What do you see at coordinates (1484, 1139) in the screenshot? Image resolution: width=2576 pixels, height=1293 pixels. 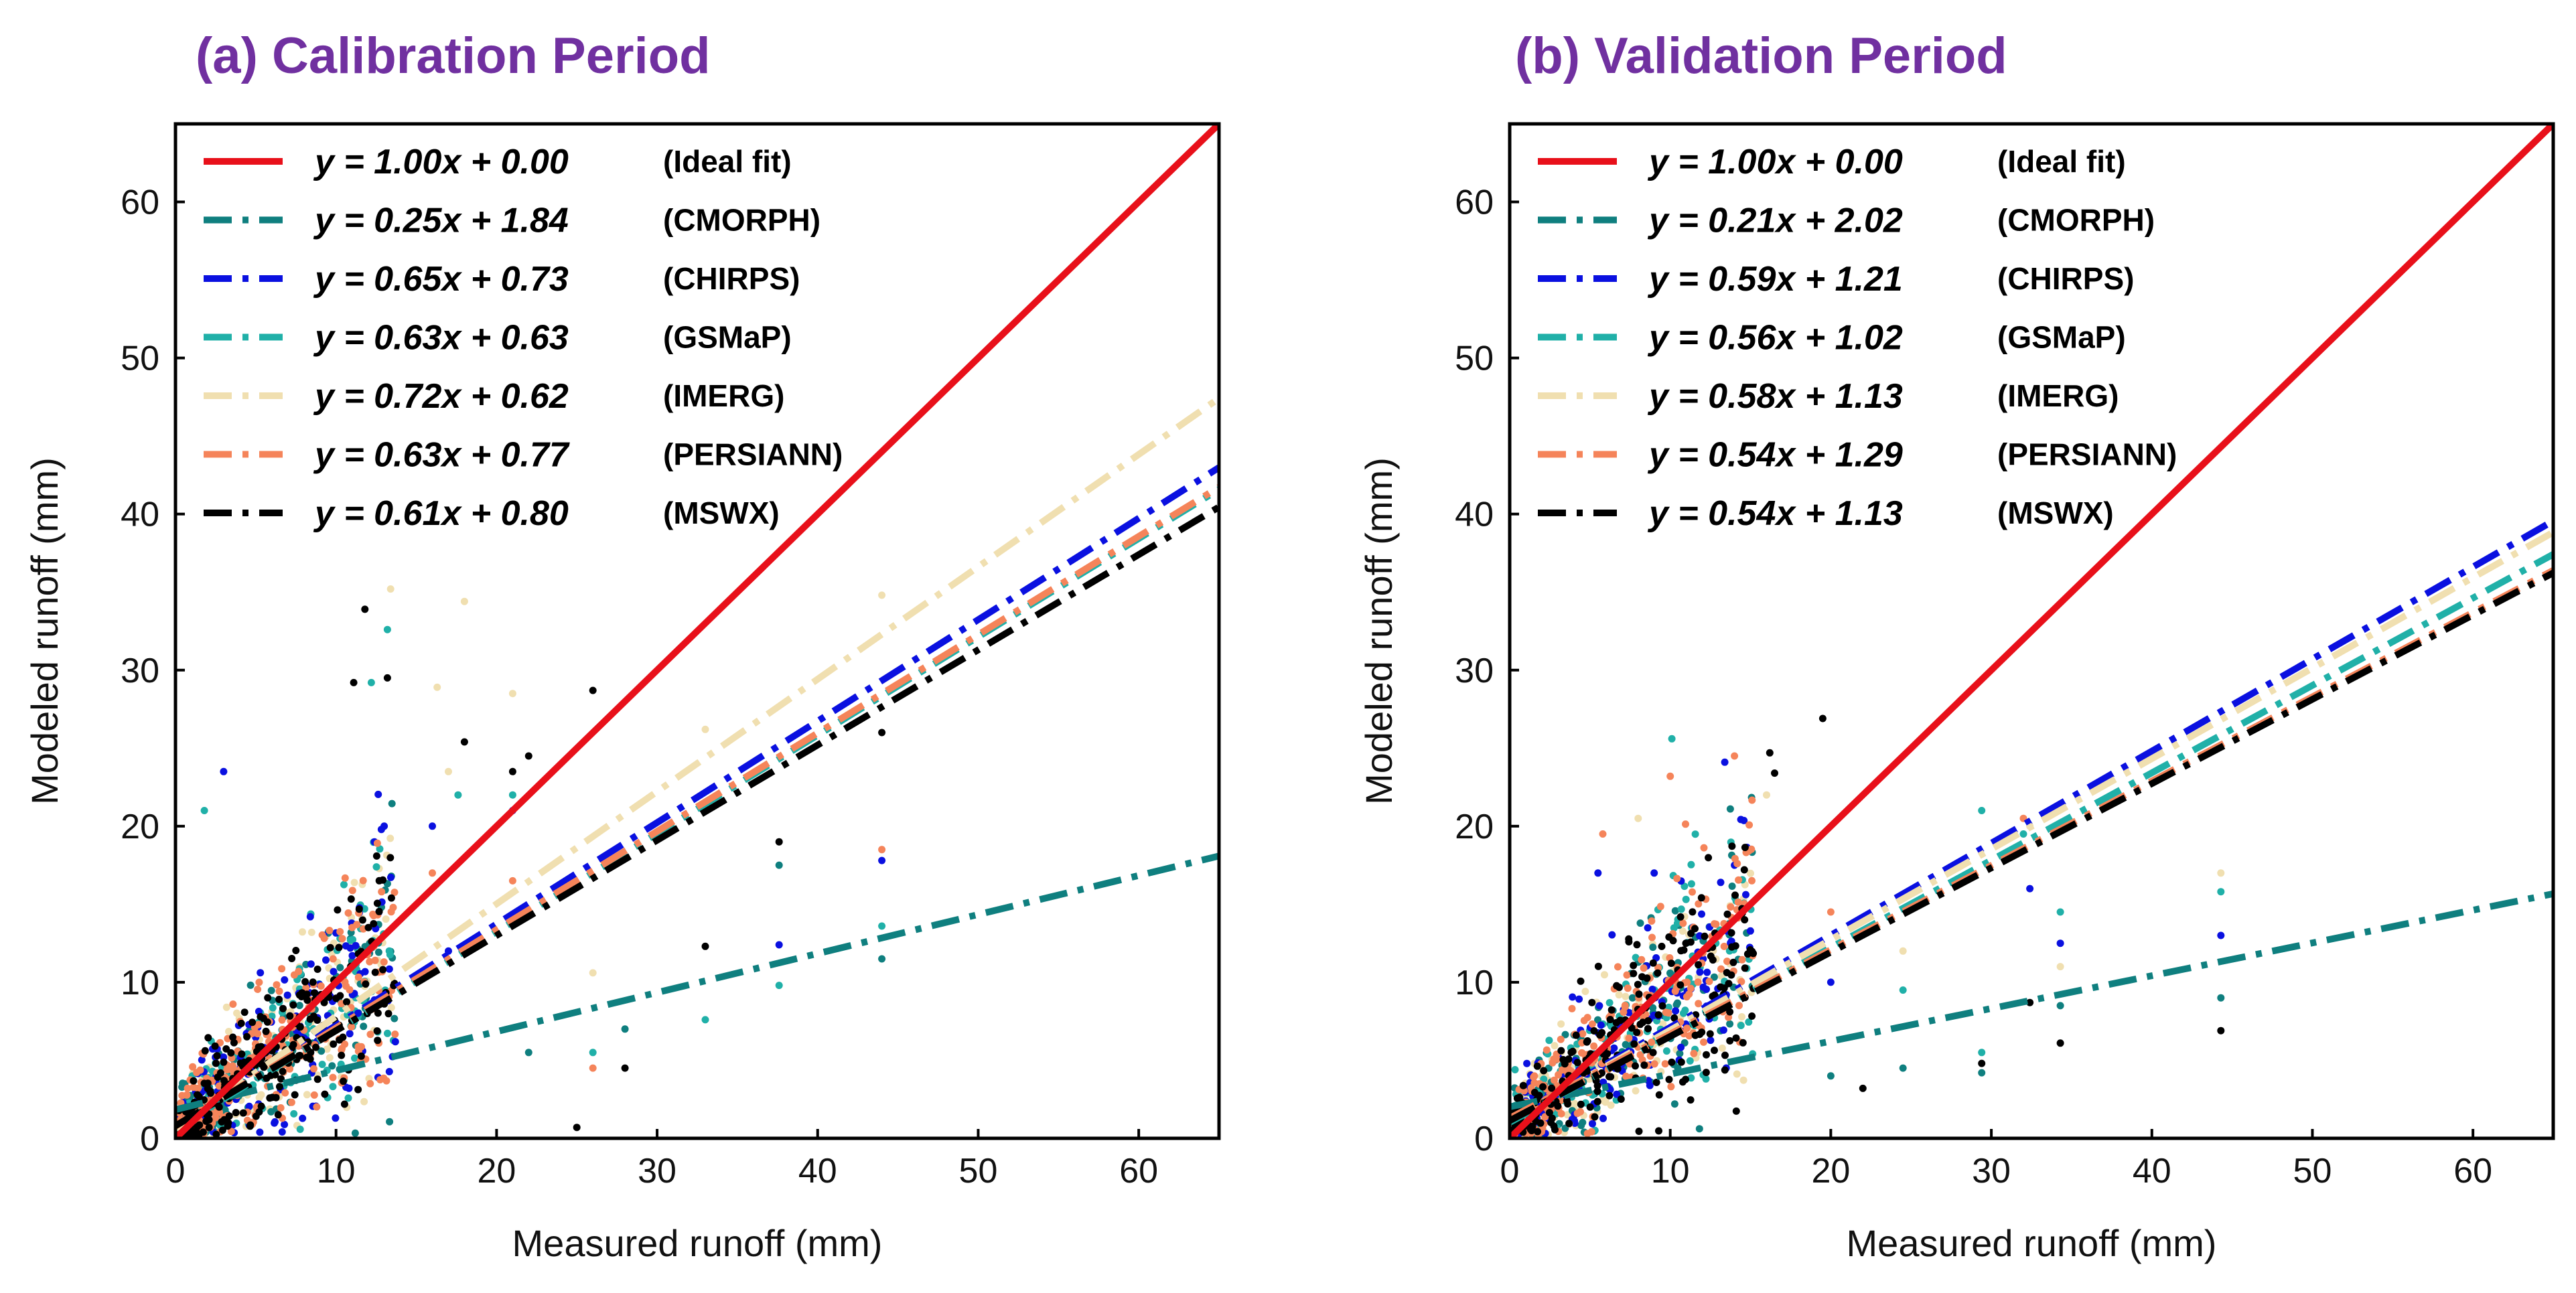 I see `y-tick-label: 0` at bounding box center [1484, 1139].